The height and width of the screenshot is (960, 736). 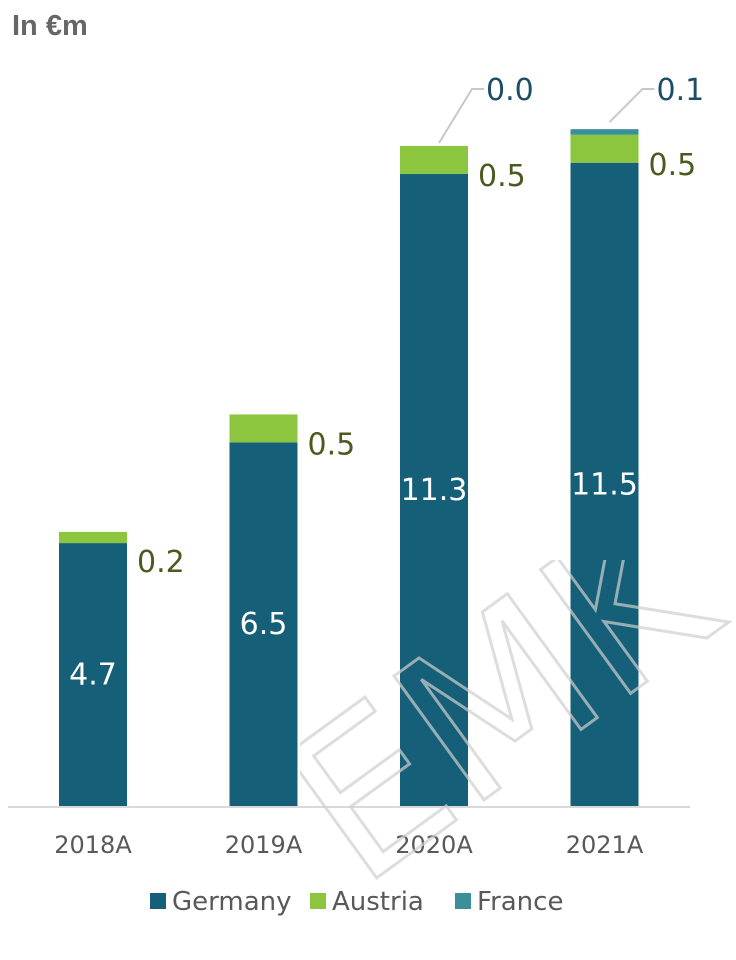 I want to click on data-label-germany-2019A: 6.5, so click(x=264, y=624).